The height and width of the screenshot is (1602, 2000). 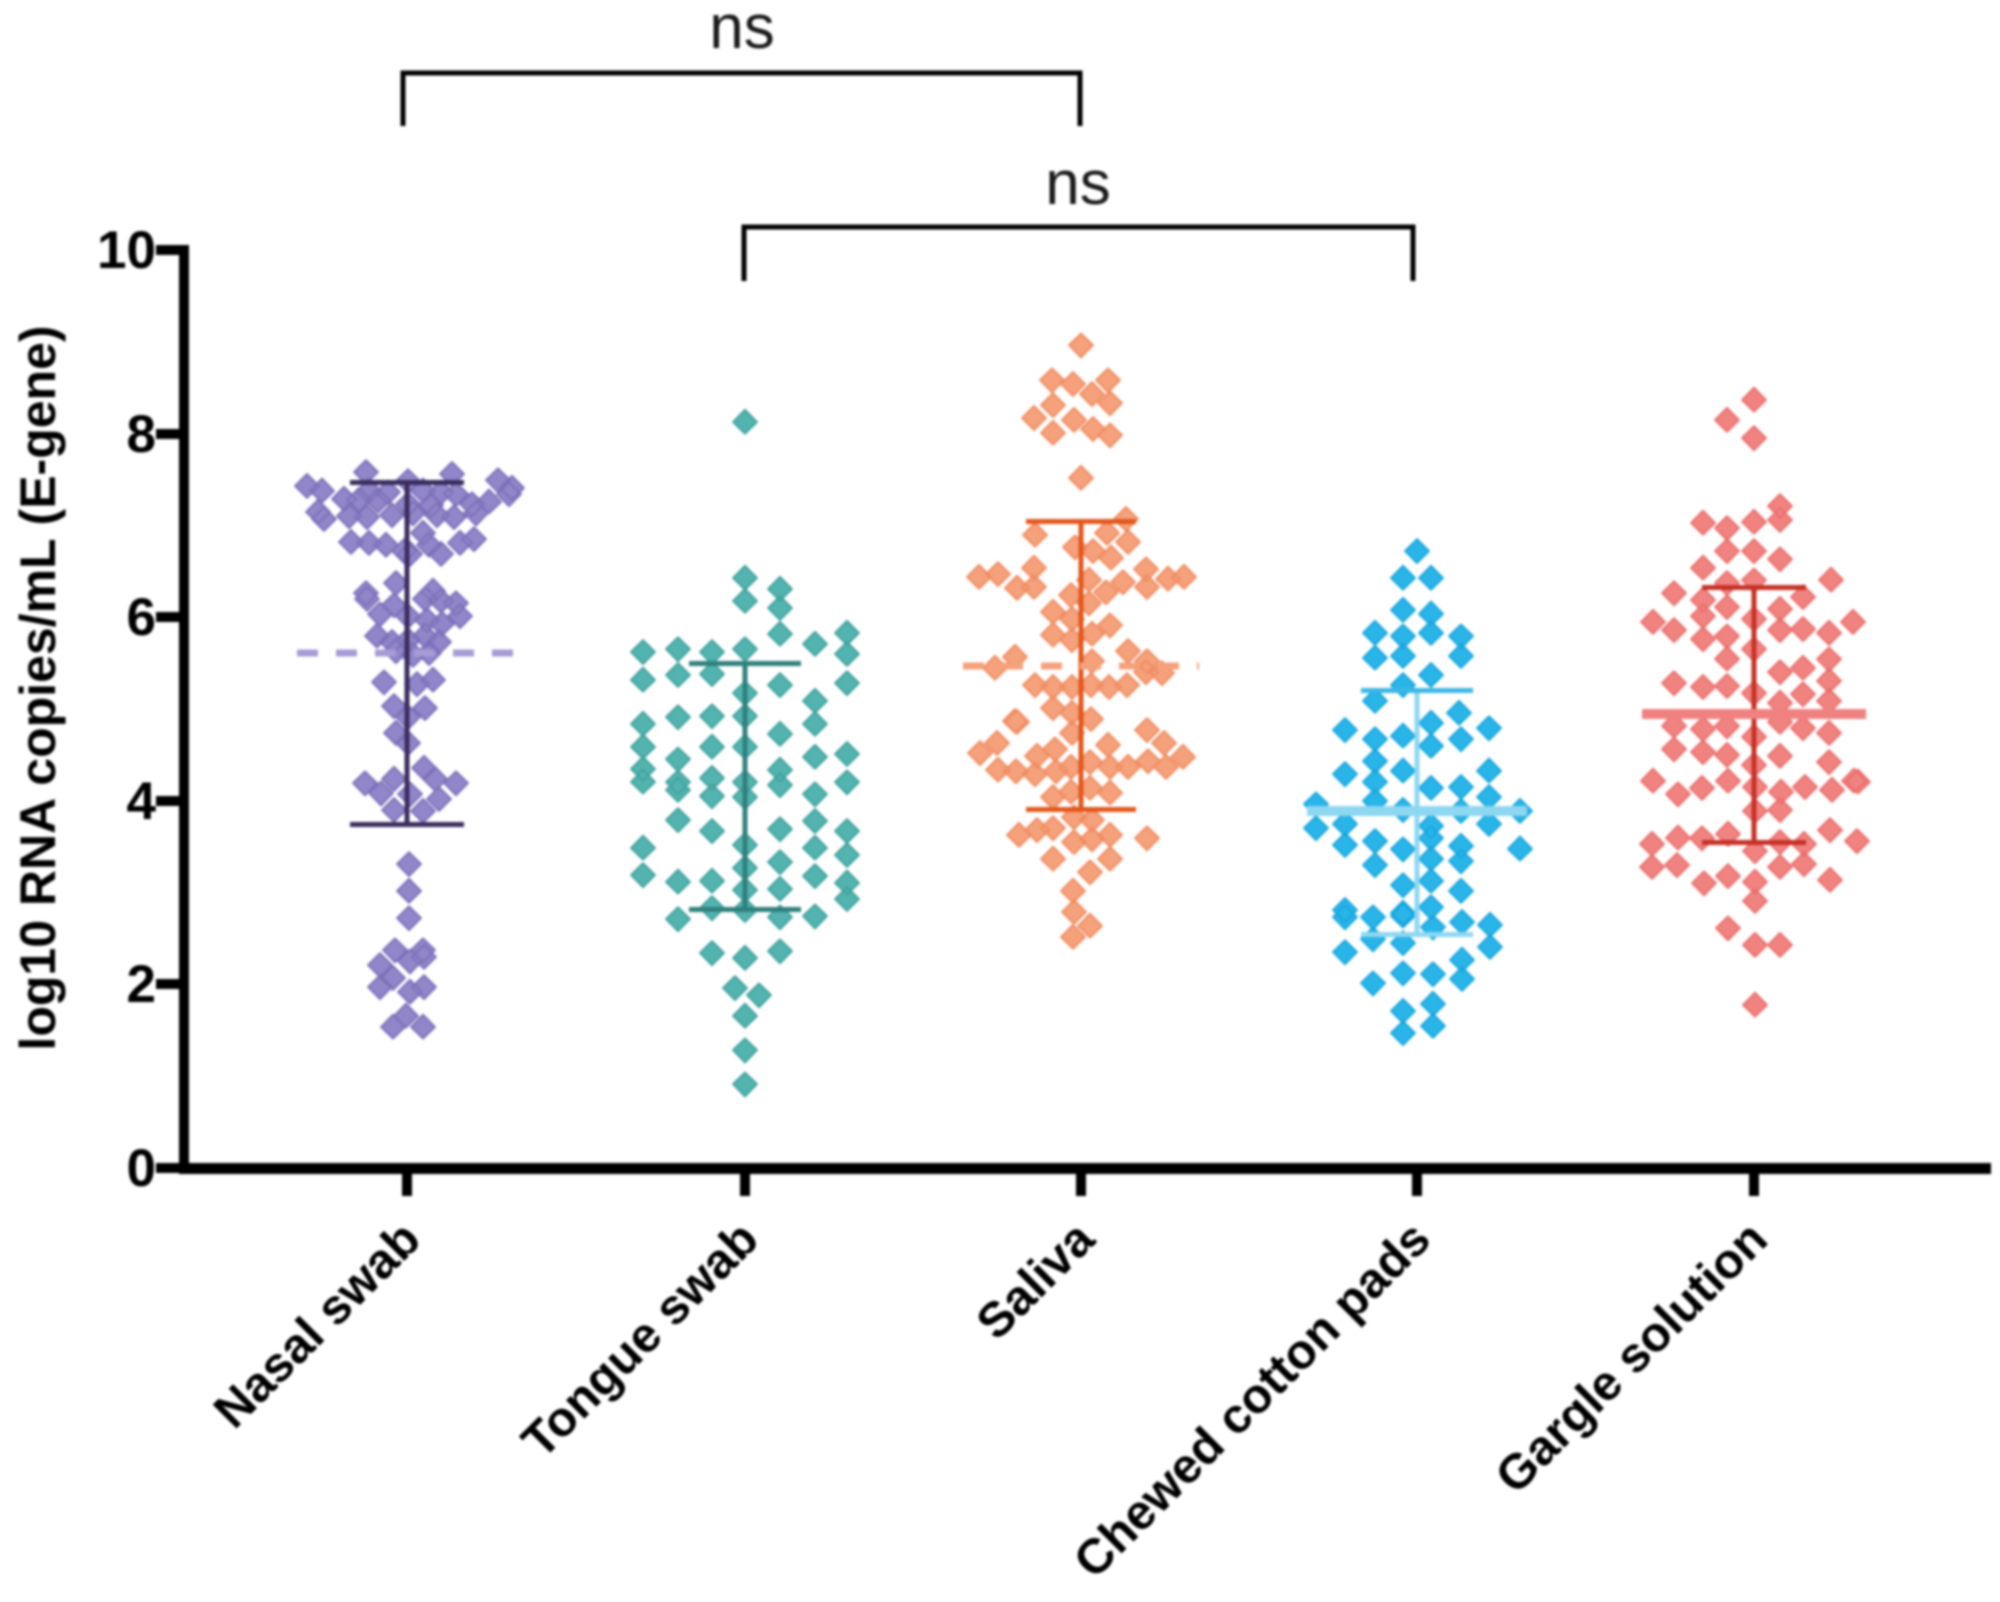 I want to click on svg-text: 8, so click(x=141, y=434).